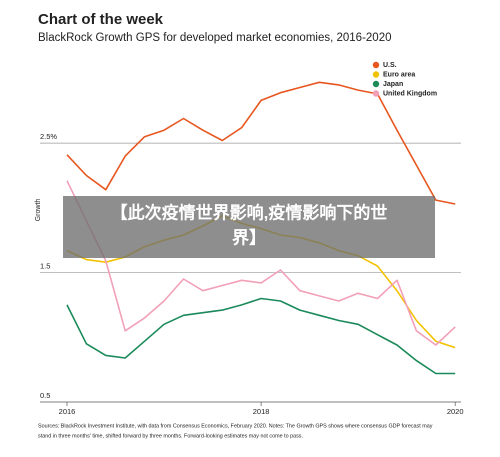  I want to click on series-line, so click(261, 336).